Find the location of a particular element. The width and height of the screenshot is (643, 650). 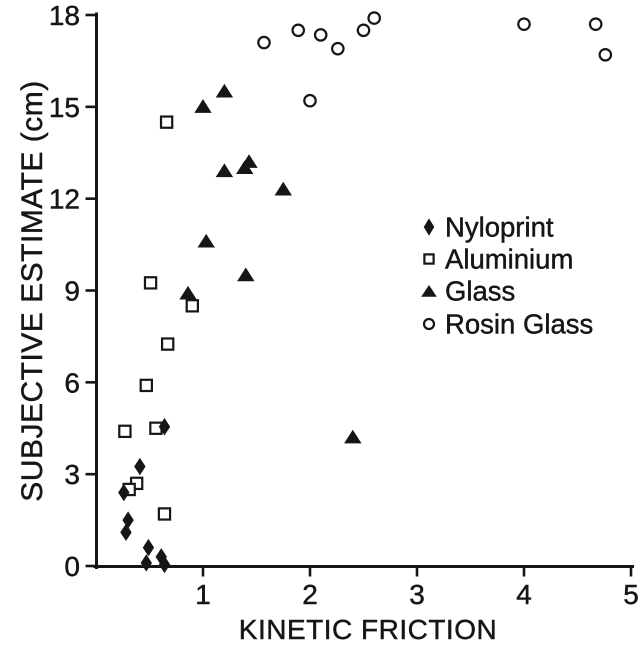

legend-label-nyloprint: Nyloprint is located at coordinates (499, 227).